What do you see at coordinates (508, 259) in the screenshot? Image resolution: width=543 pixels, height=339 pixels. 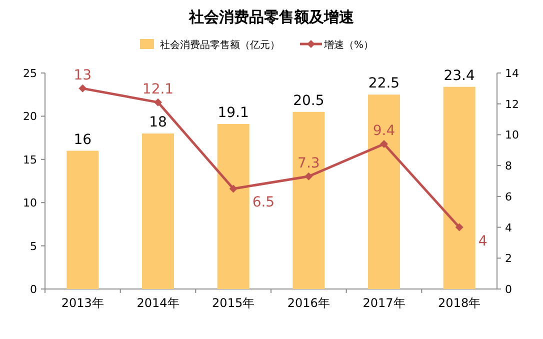 I see `y2-tick-label: 2` at bounding box center [508, 259].